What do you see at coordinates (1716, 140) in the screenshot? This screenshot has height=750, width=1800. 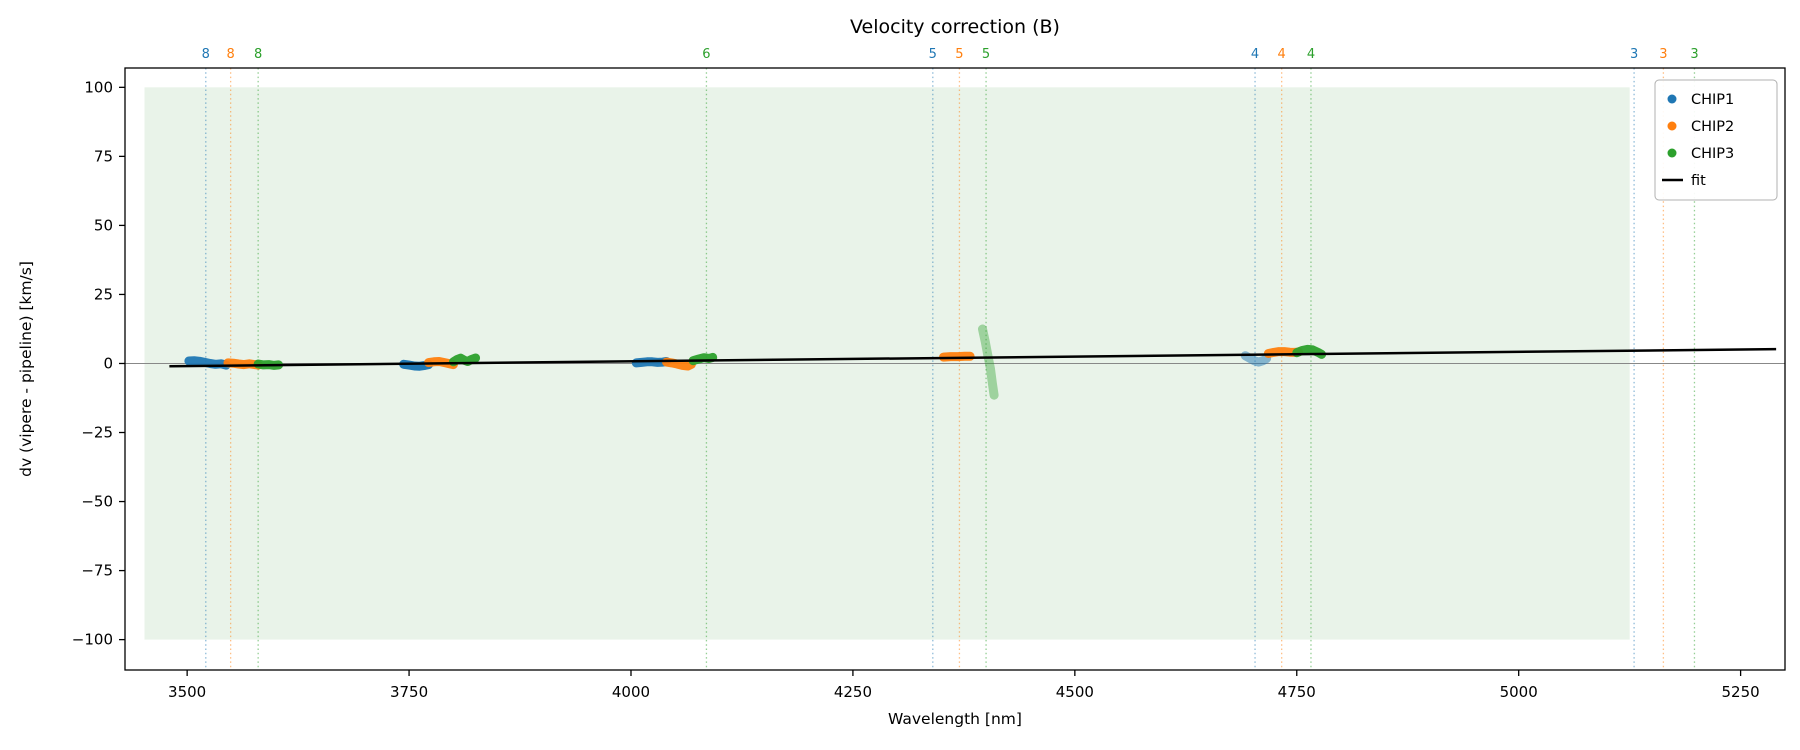 I see `legend-box` at bounding box center [1716, 140].